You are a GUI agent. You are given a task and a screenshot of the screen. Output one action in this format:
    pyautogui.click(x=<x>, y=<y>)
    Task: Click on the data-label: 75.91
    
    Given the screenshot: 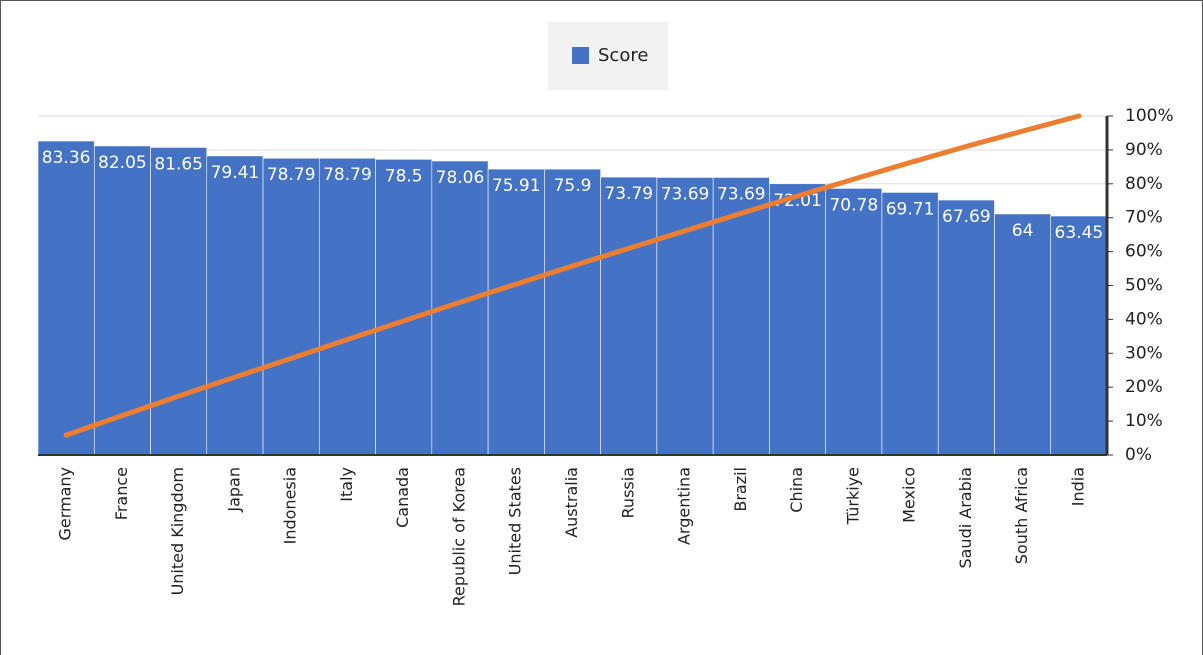 What is the action you would take?
    pyautogui.click(x=516, y=186)
    